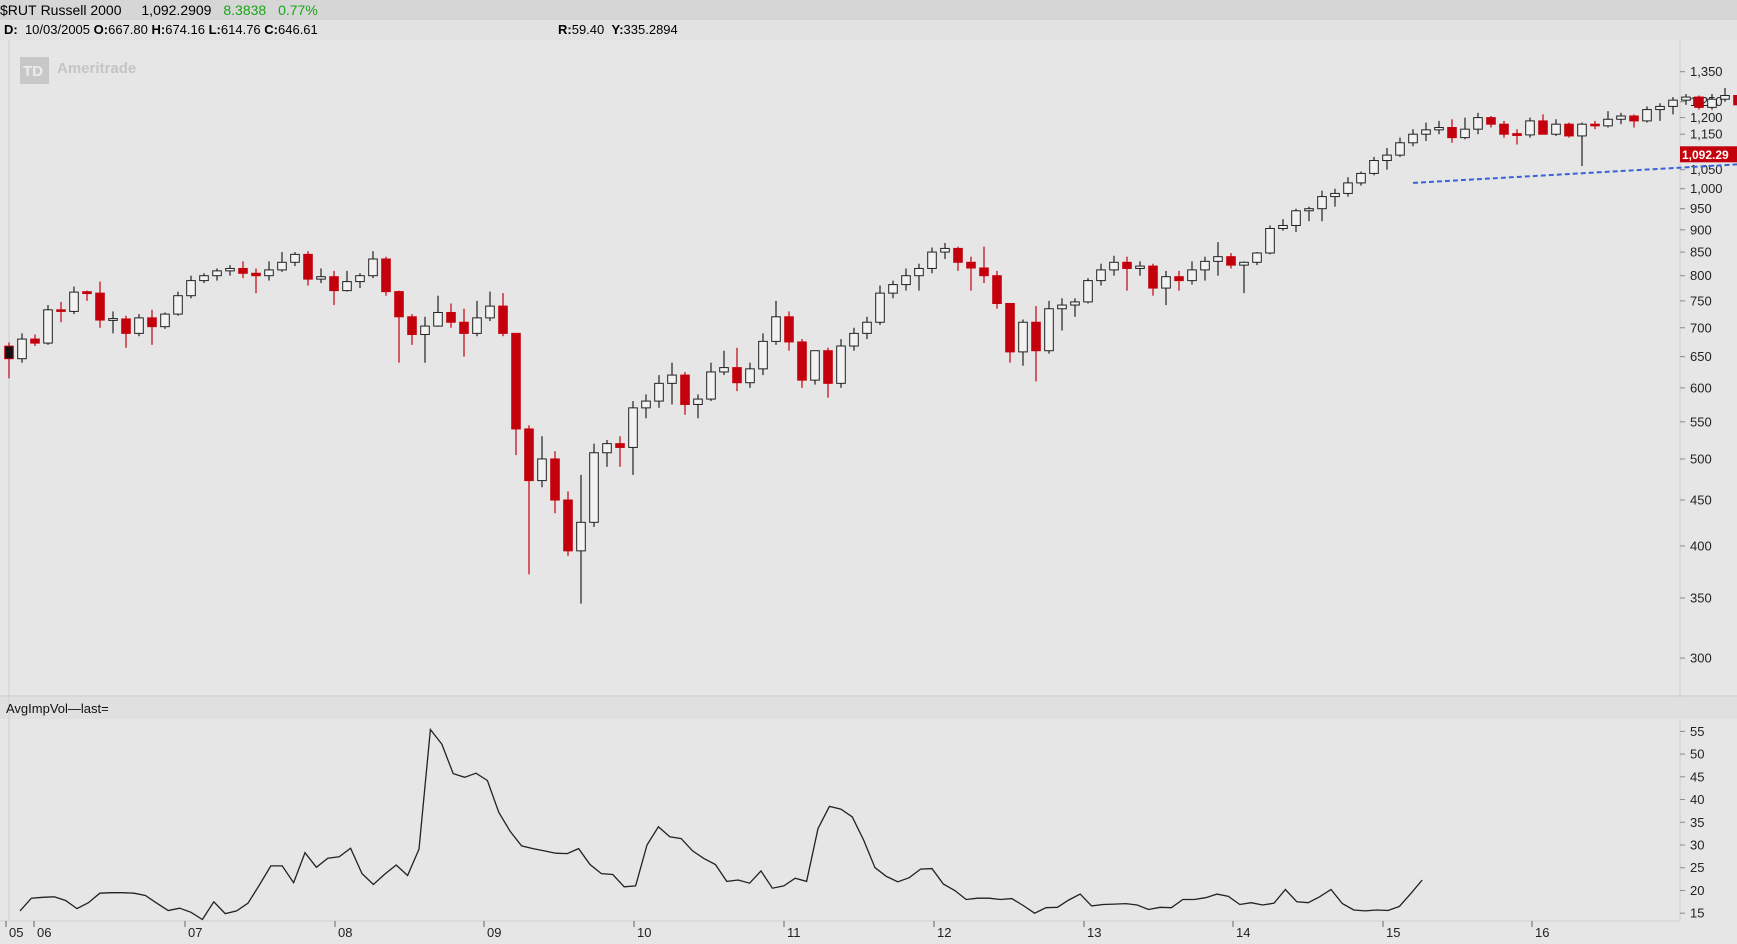 The width and height of the screenshot is (1737, 944). I want to click on indicator-tick-label: 25, so click(1697, 867).